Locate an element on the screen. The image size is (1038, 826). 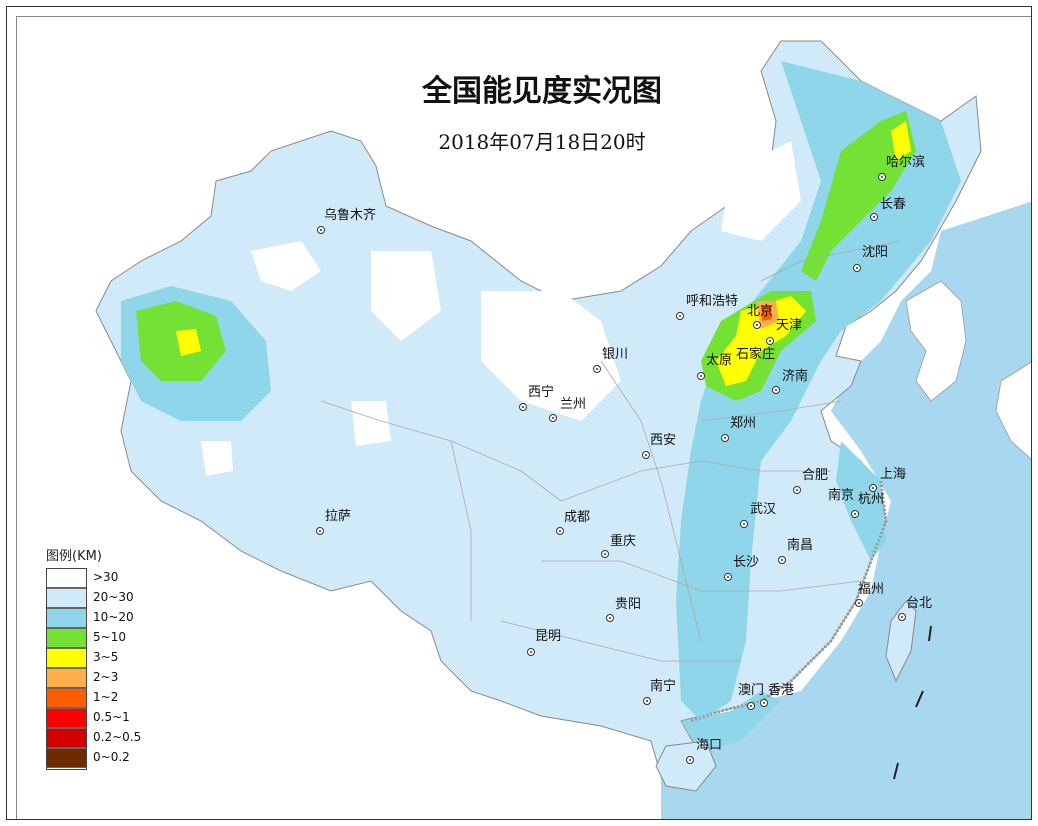
zone-over30-d is located at coordinates (371, 423).